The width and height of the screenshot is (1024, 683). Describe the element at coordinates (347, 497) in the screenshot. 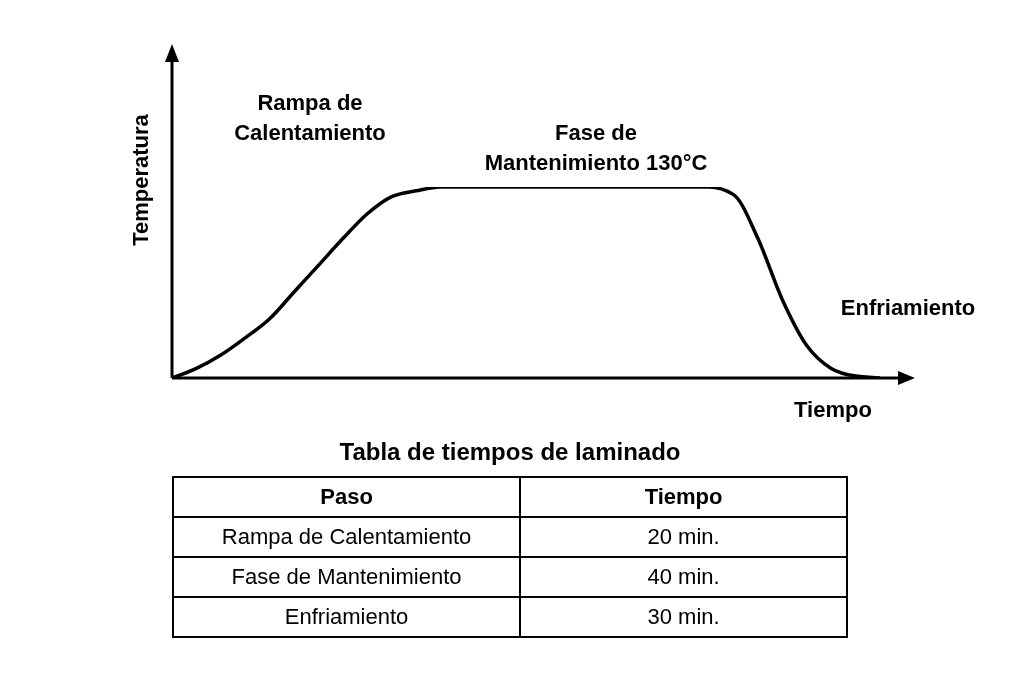

I see `text: Paso` at that location.